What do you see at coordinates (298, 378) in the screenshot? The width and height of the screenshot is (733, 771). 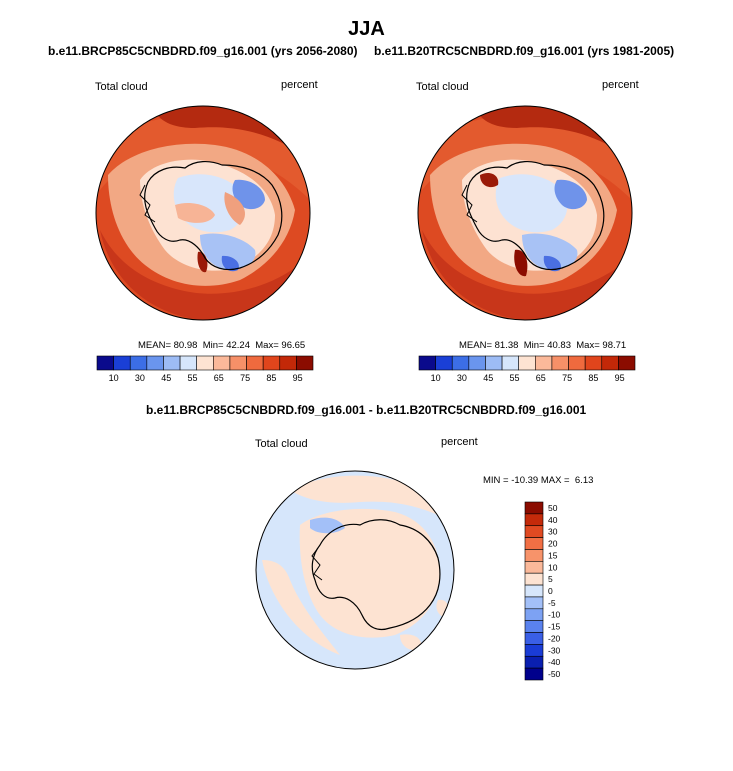 I see `panel1-colorbar-tick-label: 95` at bounding box center [298, 378].